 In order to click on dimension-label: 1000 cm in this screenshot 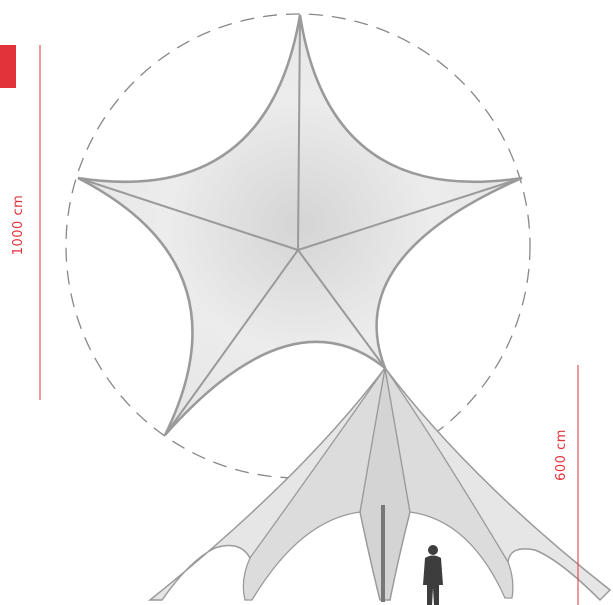, I will do `click(18, 225)`.